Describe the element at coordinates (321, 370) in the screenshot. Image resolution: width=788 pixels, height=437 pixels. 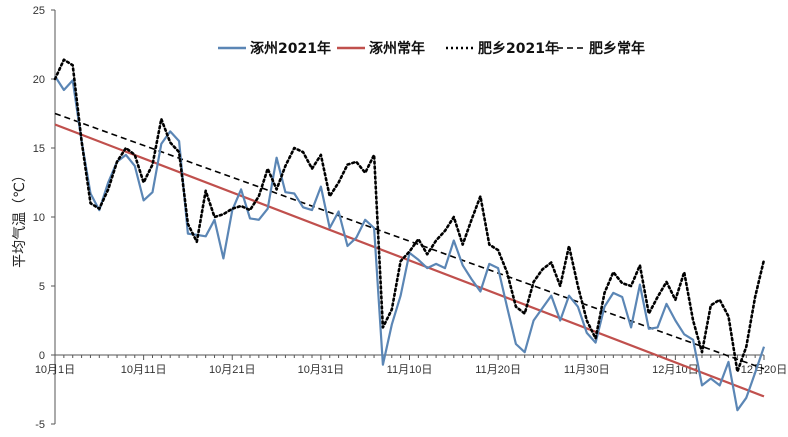
I see `x-tick-label: 10月31日` at that location.